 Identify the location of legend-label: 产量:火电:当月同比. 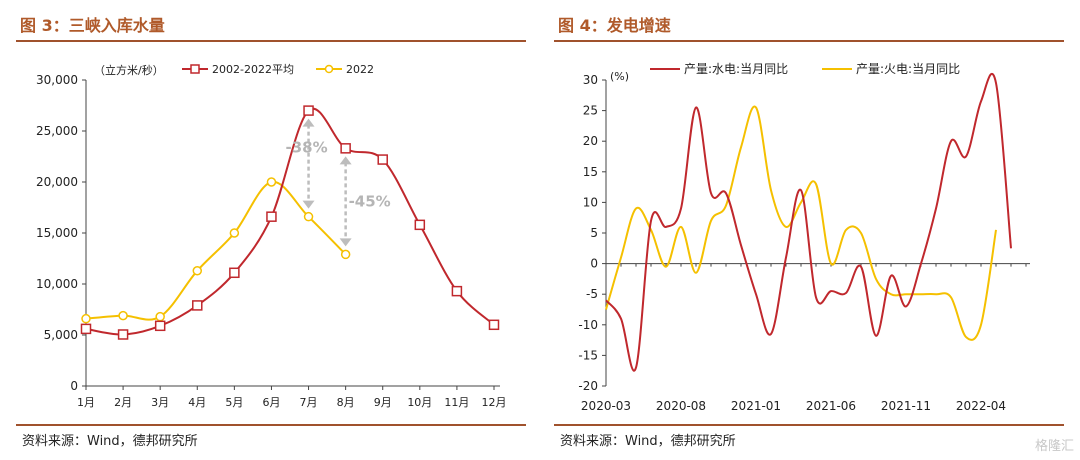
(908, 69).